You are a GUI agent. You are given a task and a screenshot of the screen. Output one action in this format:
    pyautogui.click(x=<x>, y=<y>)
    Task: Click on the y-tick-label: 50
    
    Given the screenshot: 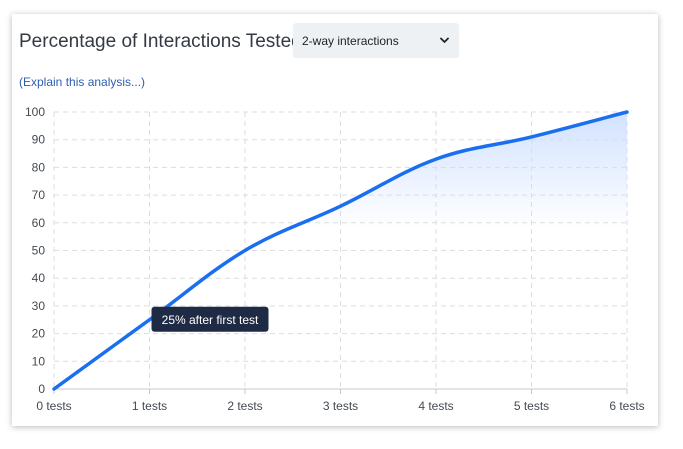 What is the action you would take?
    pyautogui.click(x=39, y=251)
    